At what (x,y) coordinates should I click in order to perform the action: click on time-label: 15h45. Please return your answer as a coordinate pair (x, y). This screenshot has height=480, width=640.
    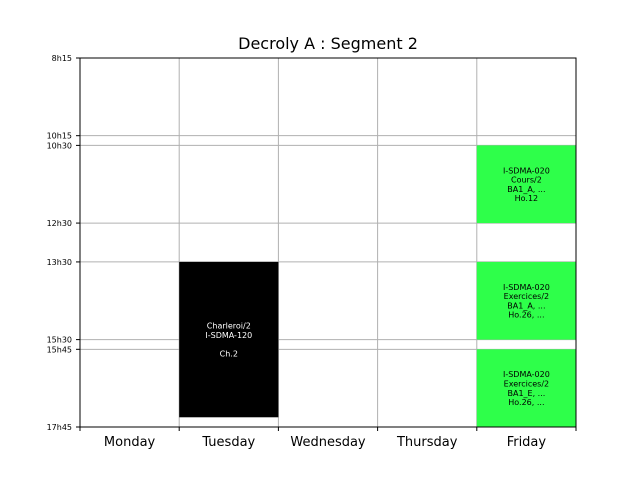
    Looking at the image, I should click on (59, 349).